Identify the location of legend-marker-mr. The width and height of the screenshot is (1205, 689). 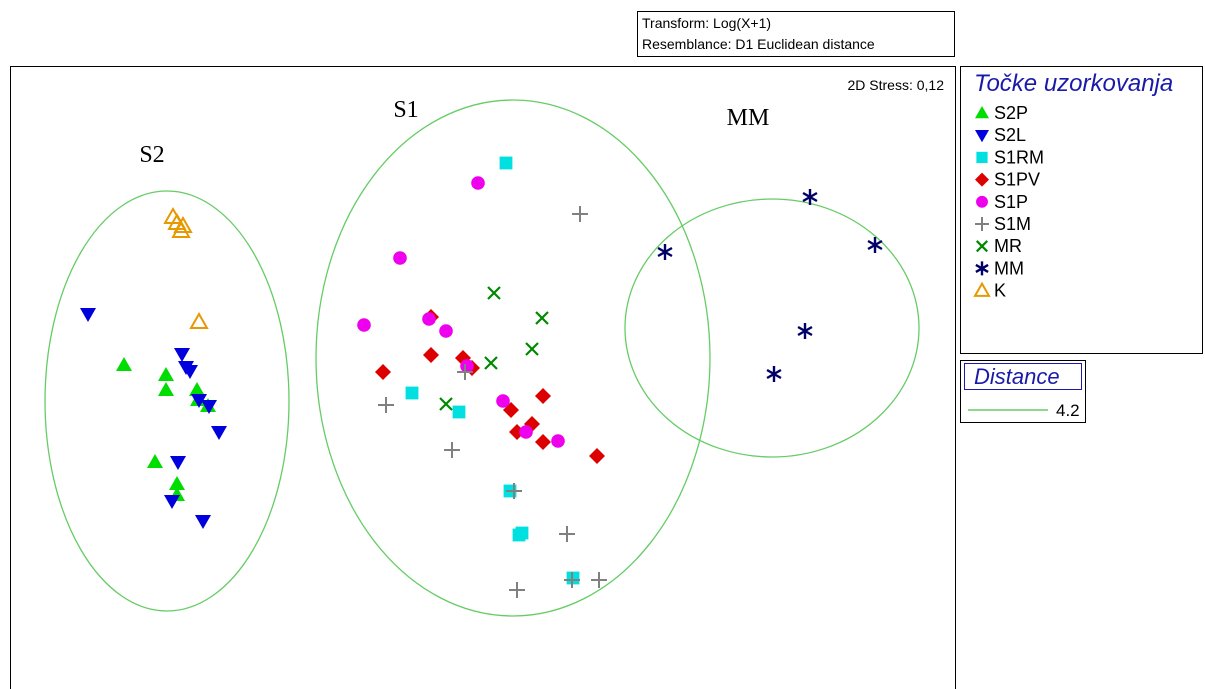
(982, 246).